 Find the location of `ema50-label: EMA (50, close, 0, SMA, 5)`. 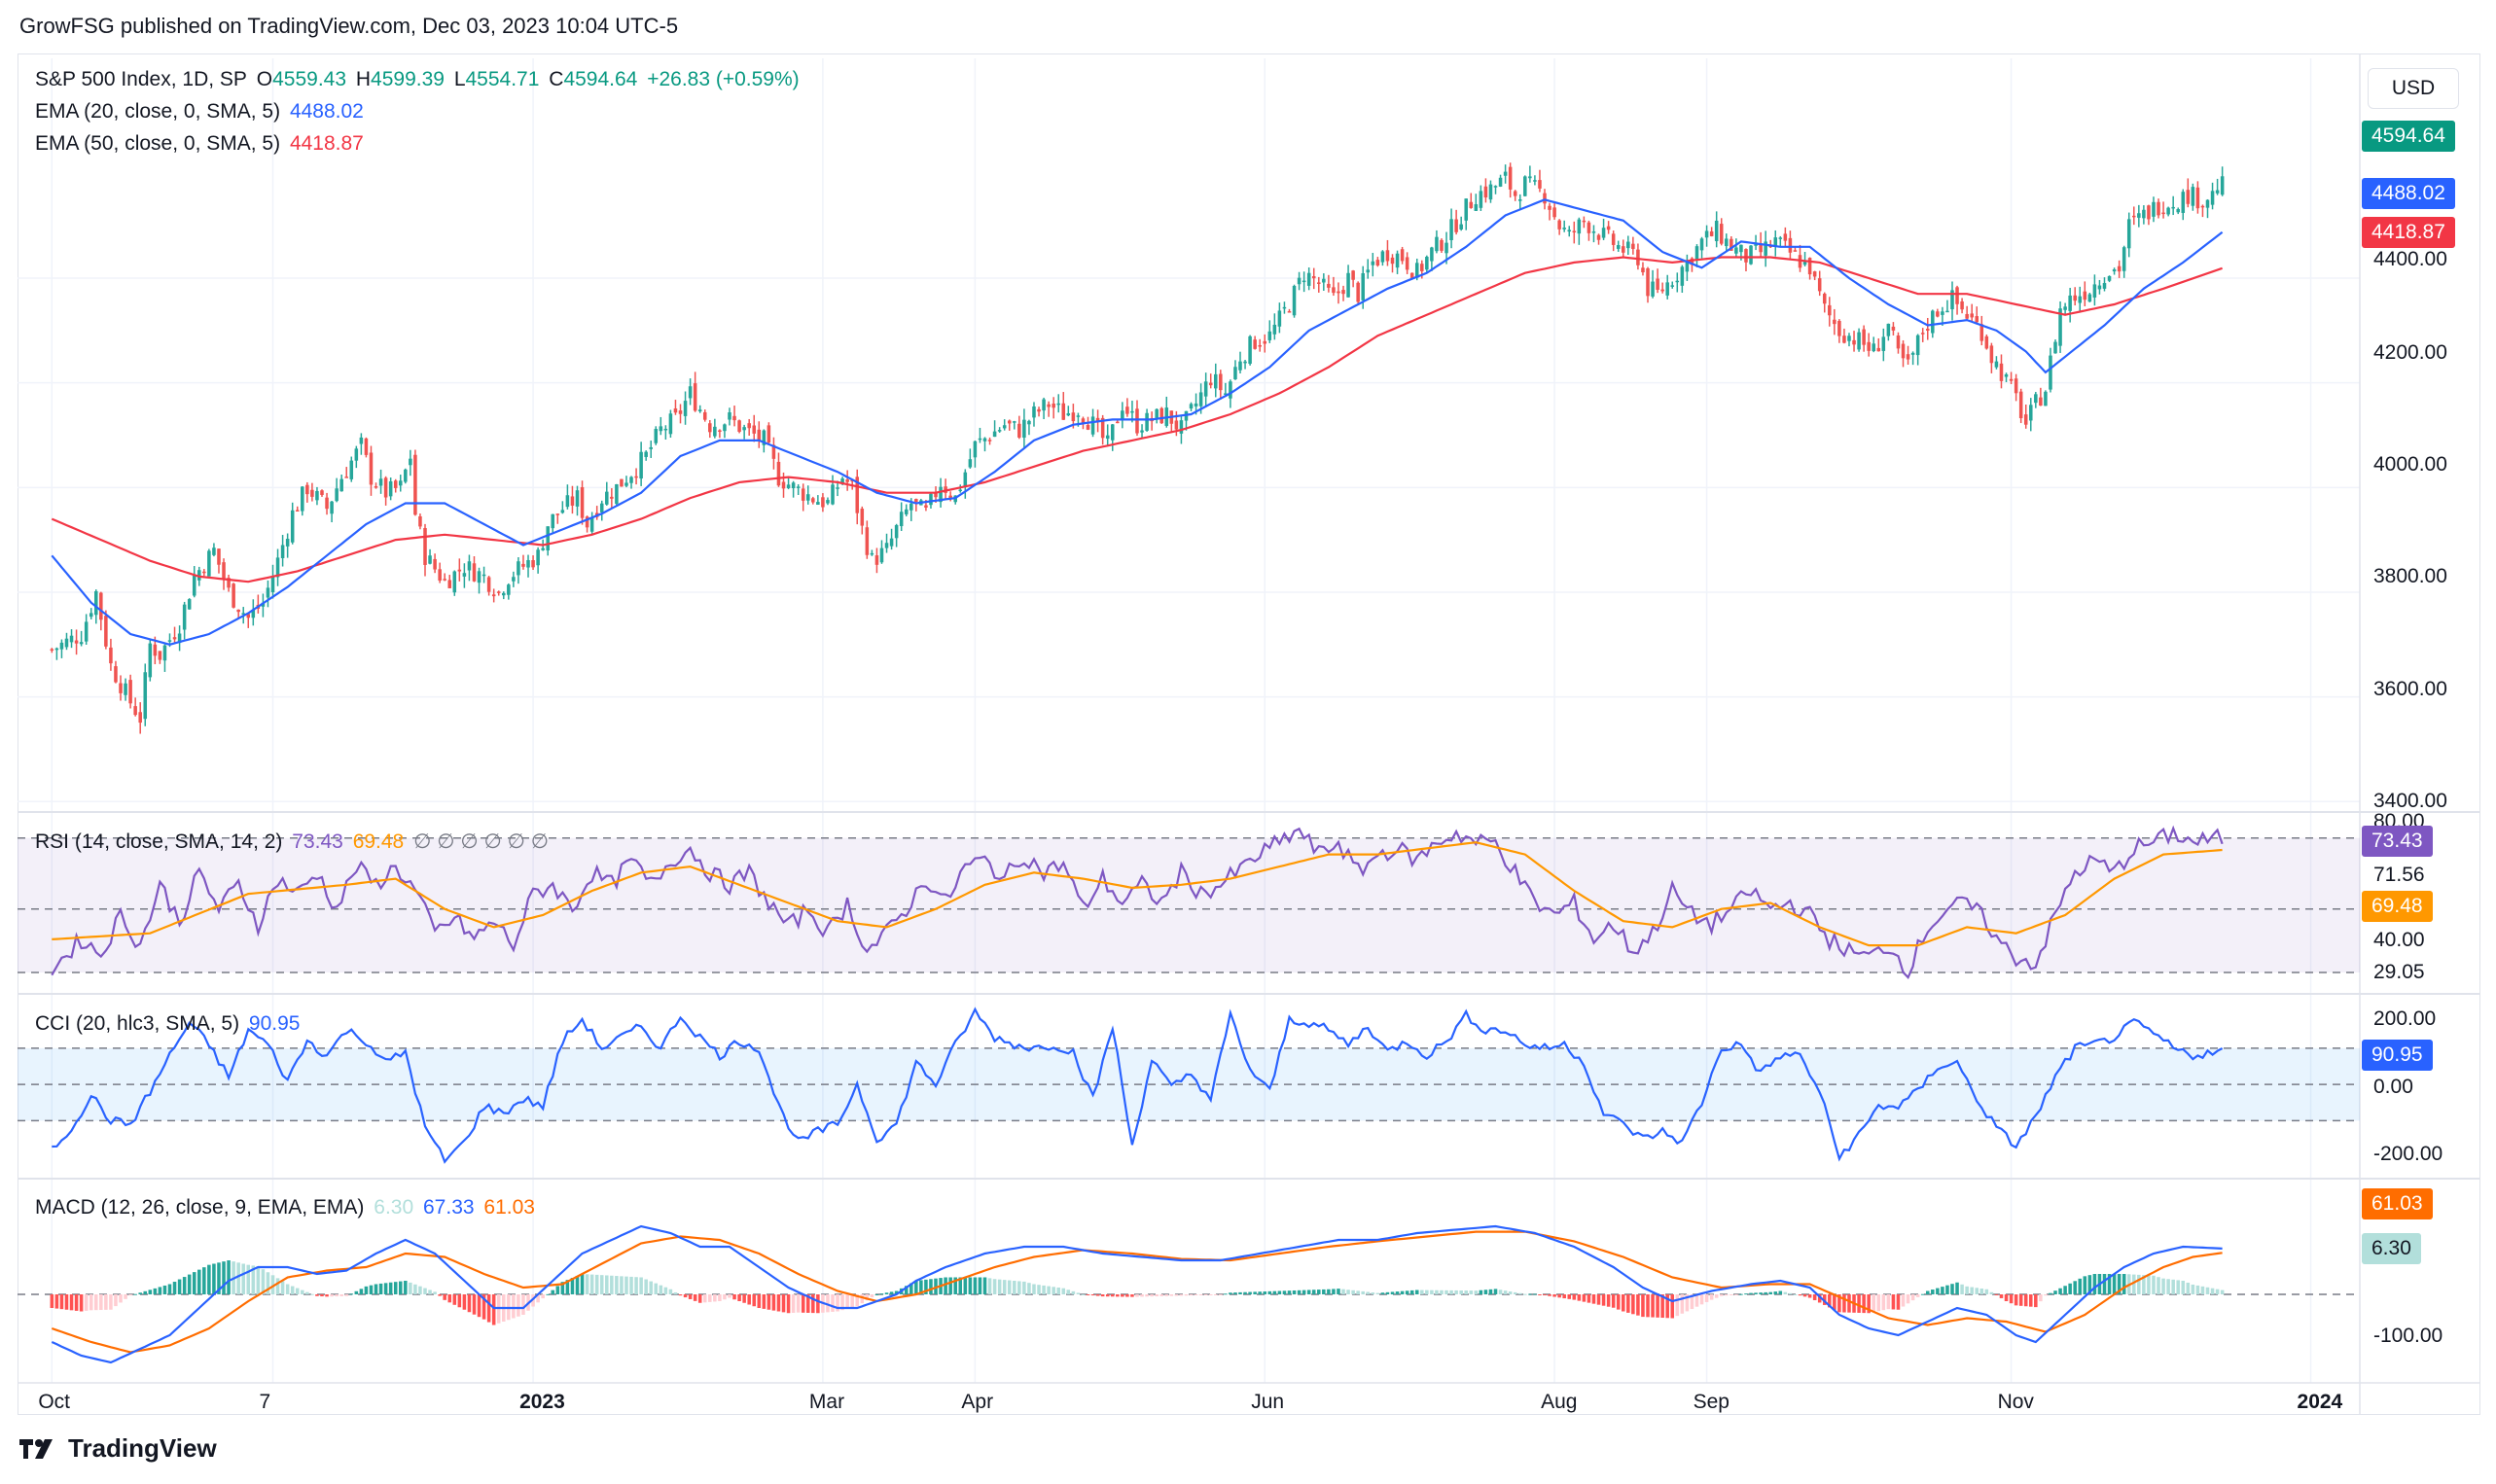

ema50-label: EMA (50, close, 0, SMA, 5) is located at coordinates (158, 144).